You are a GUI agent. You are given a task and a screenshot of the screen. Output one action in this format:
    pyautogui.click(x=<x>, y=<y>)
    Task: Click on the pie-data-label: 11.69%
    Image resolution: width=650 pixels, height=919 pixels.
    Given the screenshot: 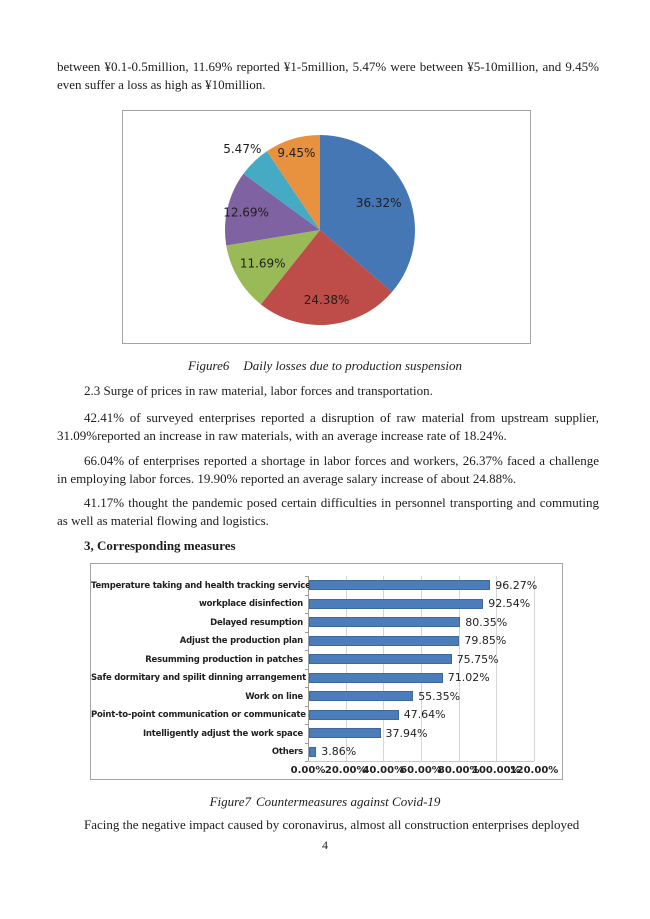 What is the action you would take?
    pyautogui.click(x=263, y=264)
    